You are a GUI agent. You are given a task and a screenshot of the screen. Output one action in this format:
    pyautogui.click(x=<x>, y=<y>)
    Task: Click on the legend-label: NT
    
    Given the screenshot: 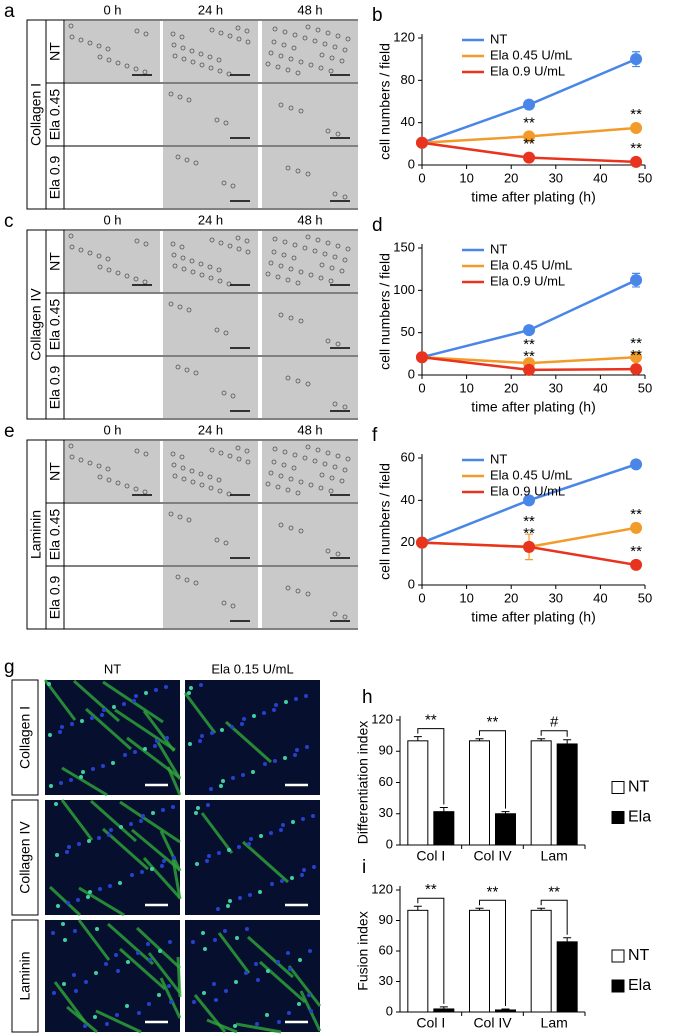 What is the action you would take?
    pyautogui.click(x=498, y=38)
    